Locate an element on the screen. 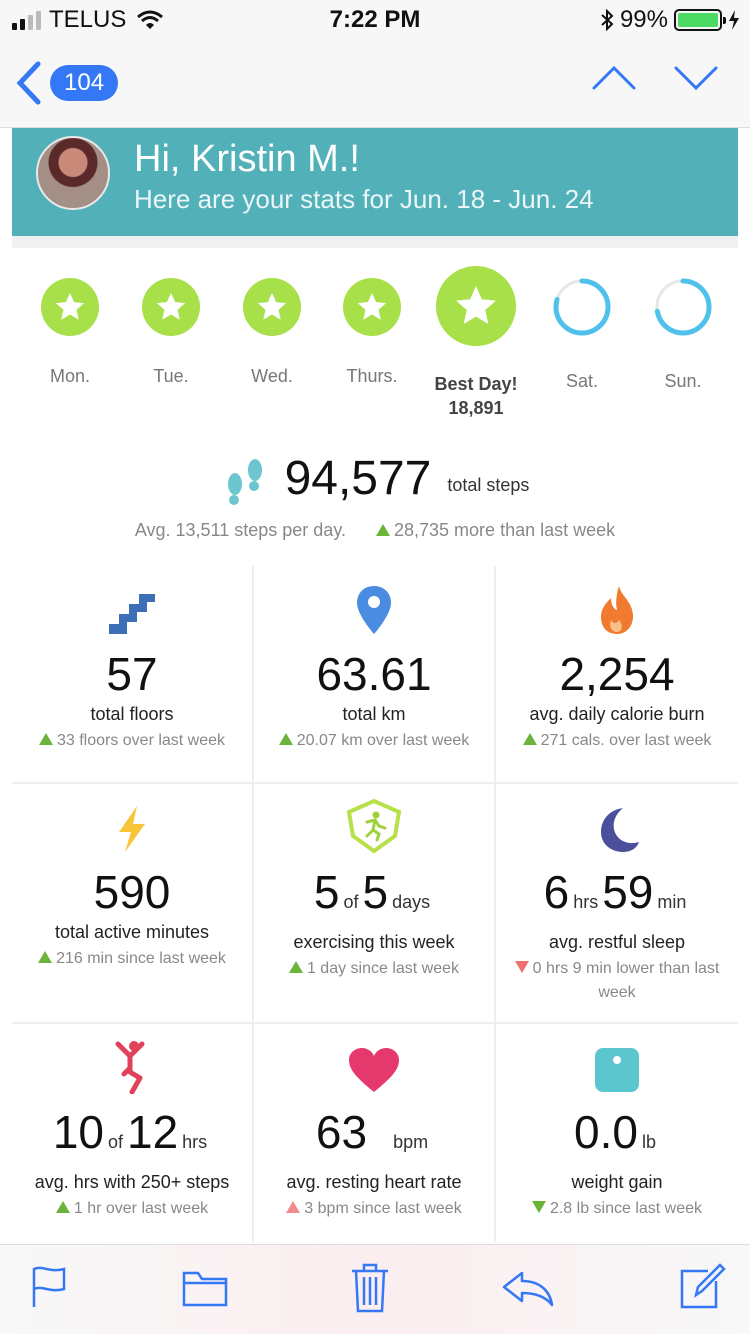  day-label: Best Day! 18,891 is located at coordinates (476, 396).